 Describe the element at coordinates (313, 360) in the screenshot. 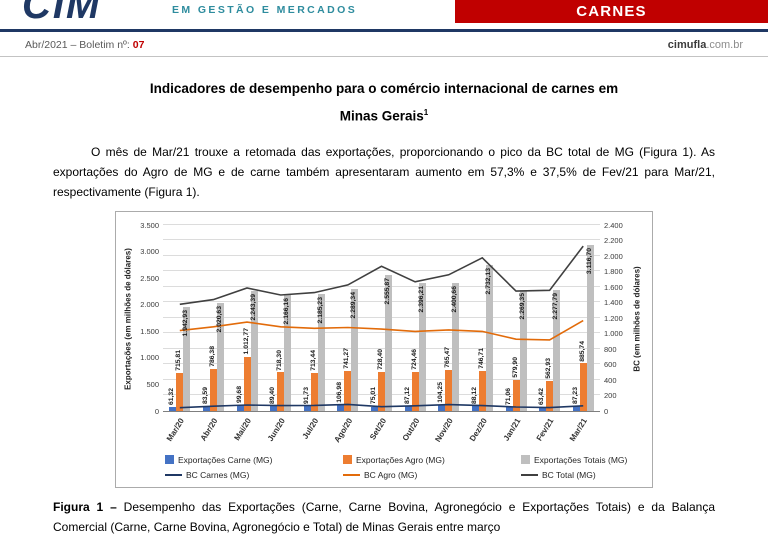

I see `bar-data-label: 713,44` at that location.